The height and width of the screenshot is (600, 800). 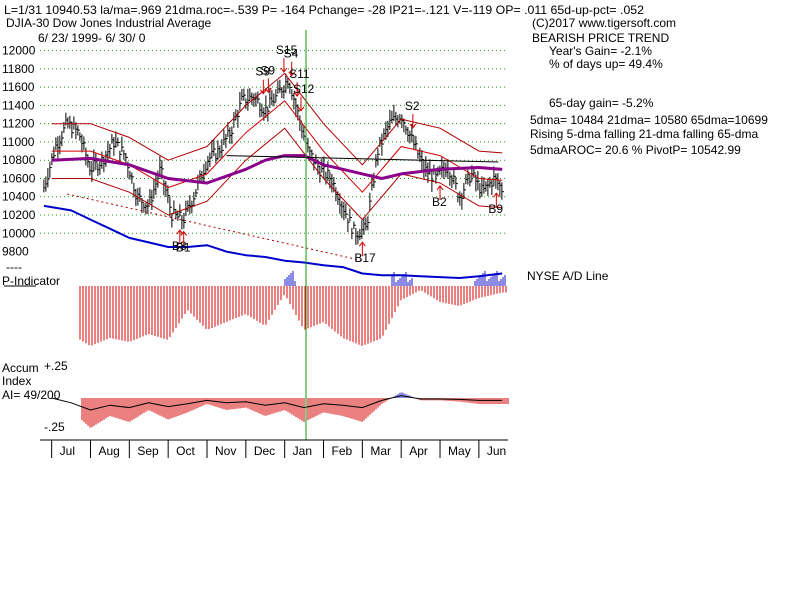 What do you see at coordinates (302, 451) in the screenshot?
I see `x-tick-label: Jan` at bounding box center [302, 451].